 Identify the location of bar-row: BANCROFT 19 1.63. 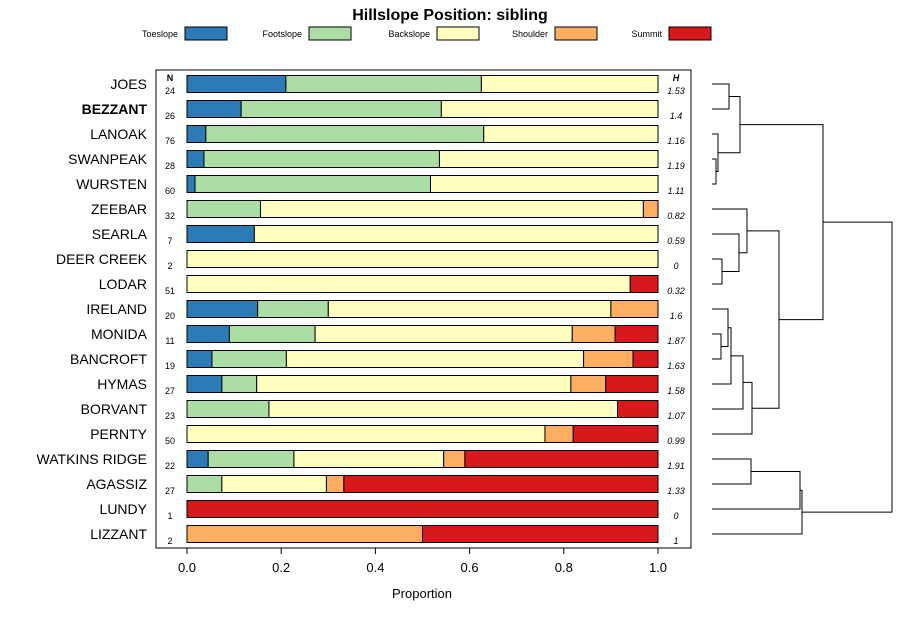
(377, 360).